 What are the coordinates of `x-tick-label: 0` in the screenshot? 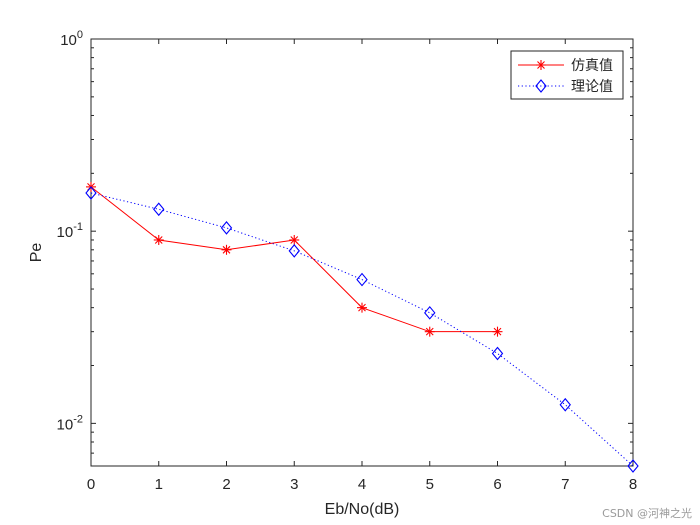 It's located at (91, 484).